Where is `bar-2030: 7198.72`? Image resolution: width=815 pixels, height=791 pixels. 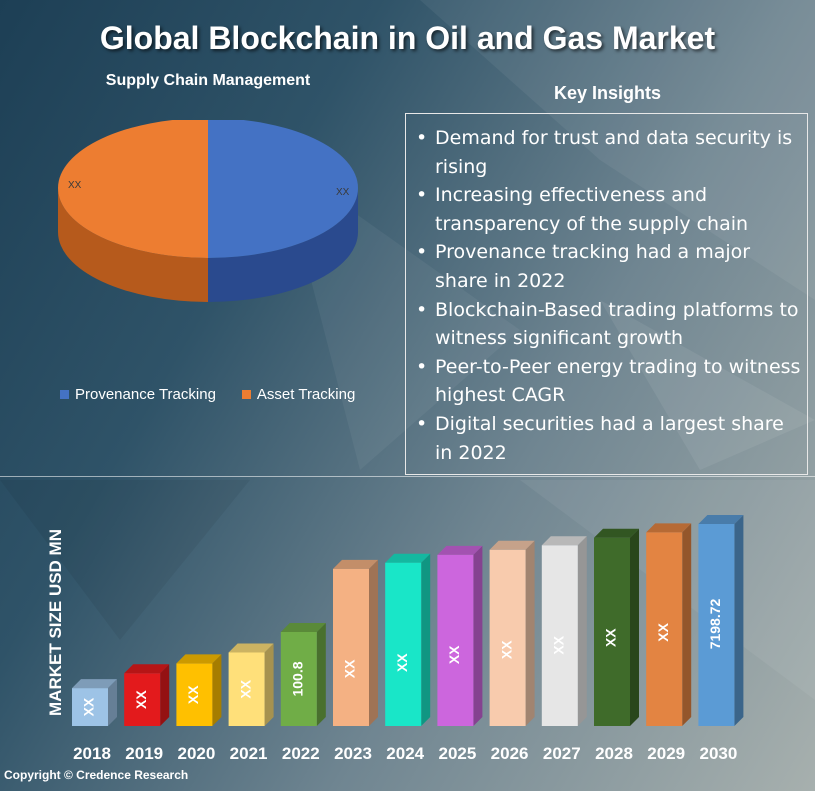 bar-2030: 7198.72 is located at coordinates (721, 620).